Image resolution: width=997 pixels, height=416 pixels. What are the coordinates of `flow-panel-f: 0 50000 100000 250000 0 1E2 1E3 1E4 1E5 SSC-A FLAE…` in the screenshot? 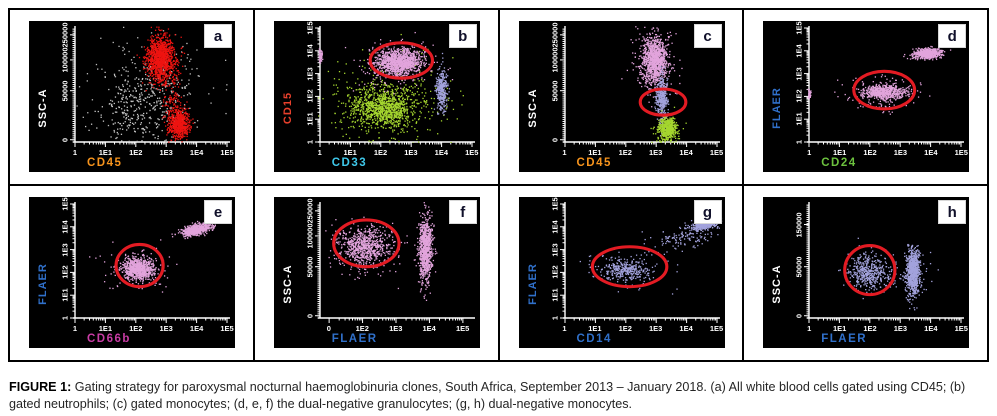 It's located at (376, 272).